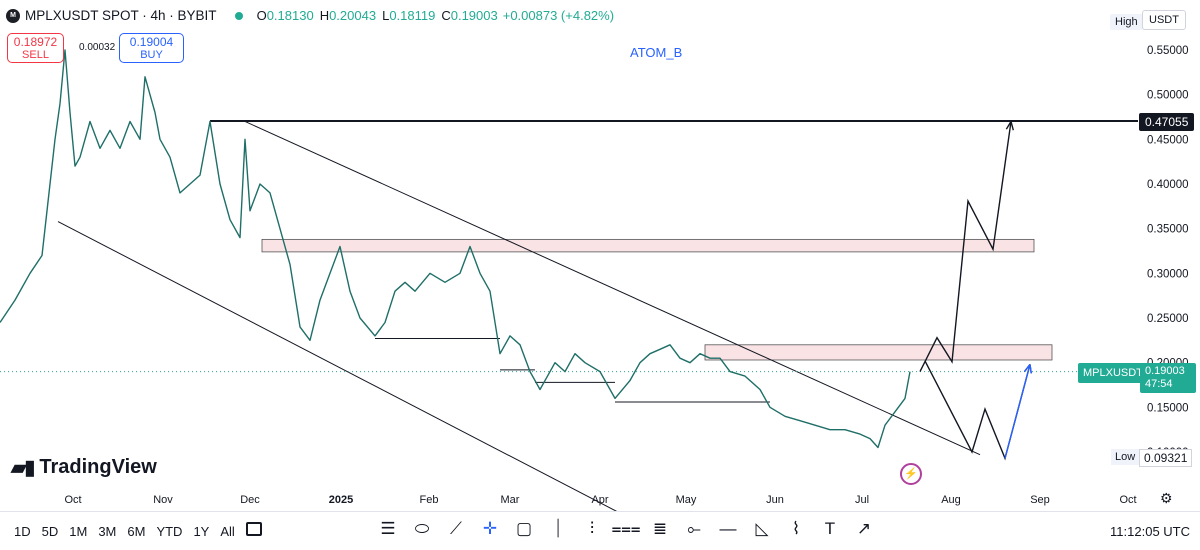 The height and width of the screenshot is (550, 1200). I want to click on time-tick-label: Apr, so click(599, 500).